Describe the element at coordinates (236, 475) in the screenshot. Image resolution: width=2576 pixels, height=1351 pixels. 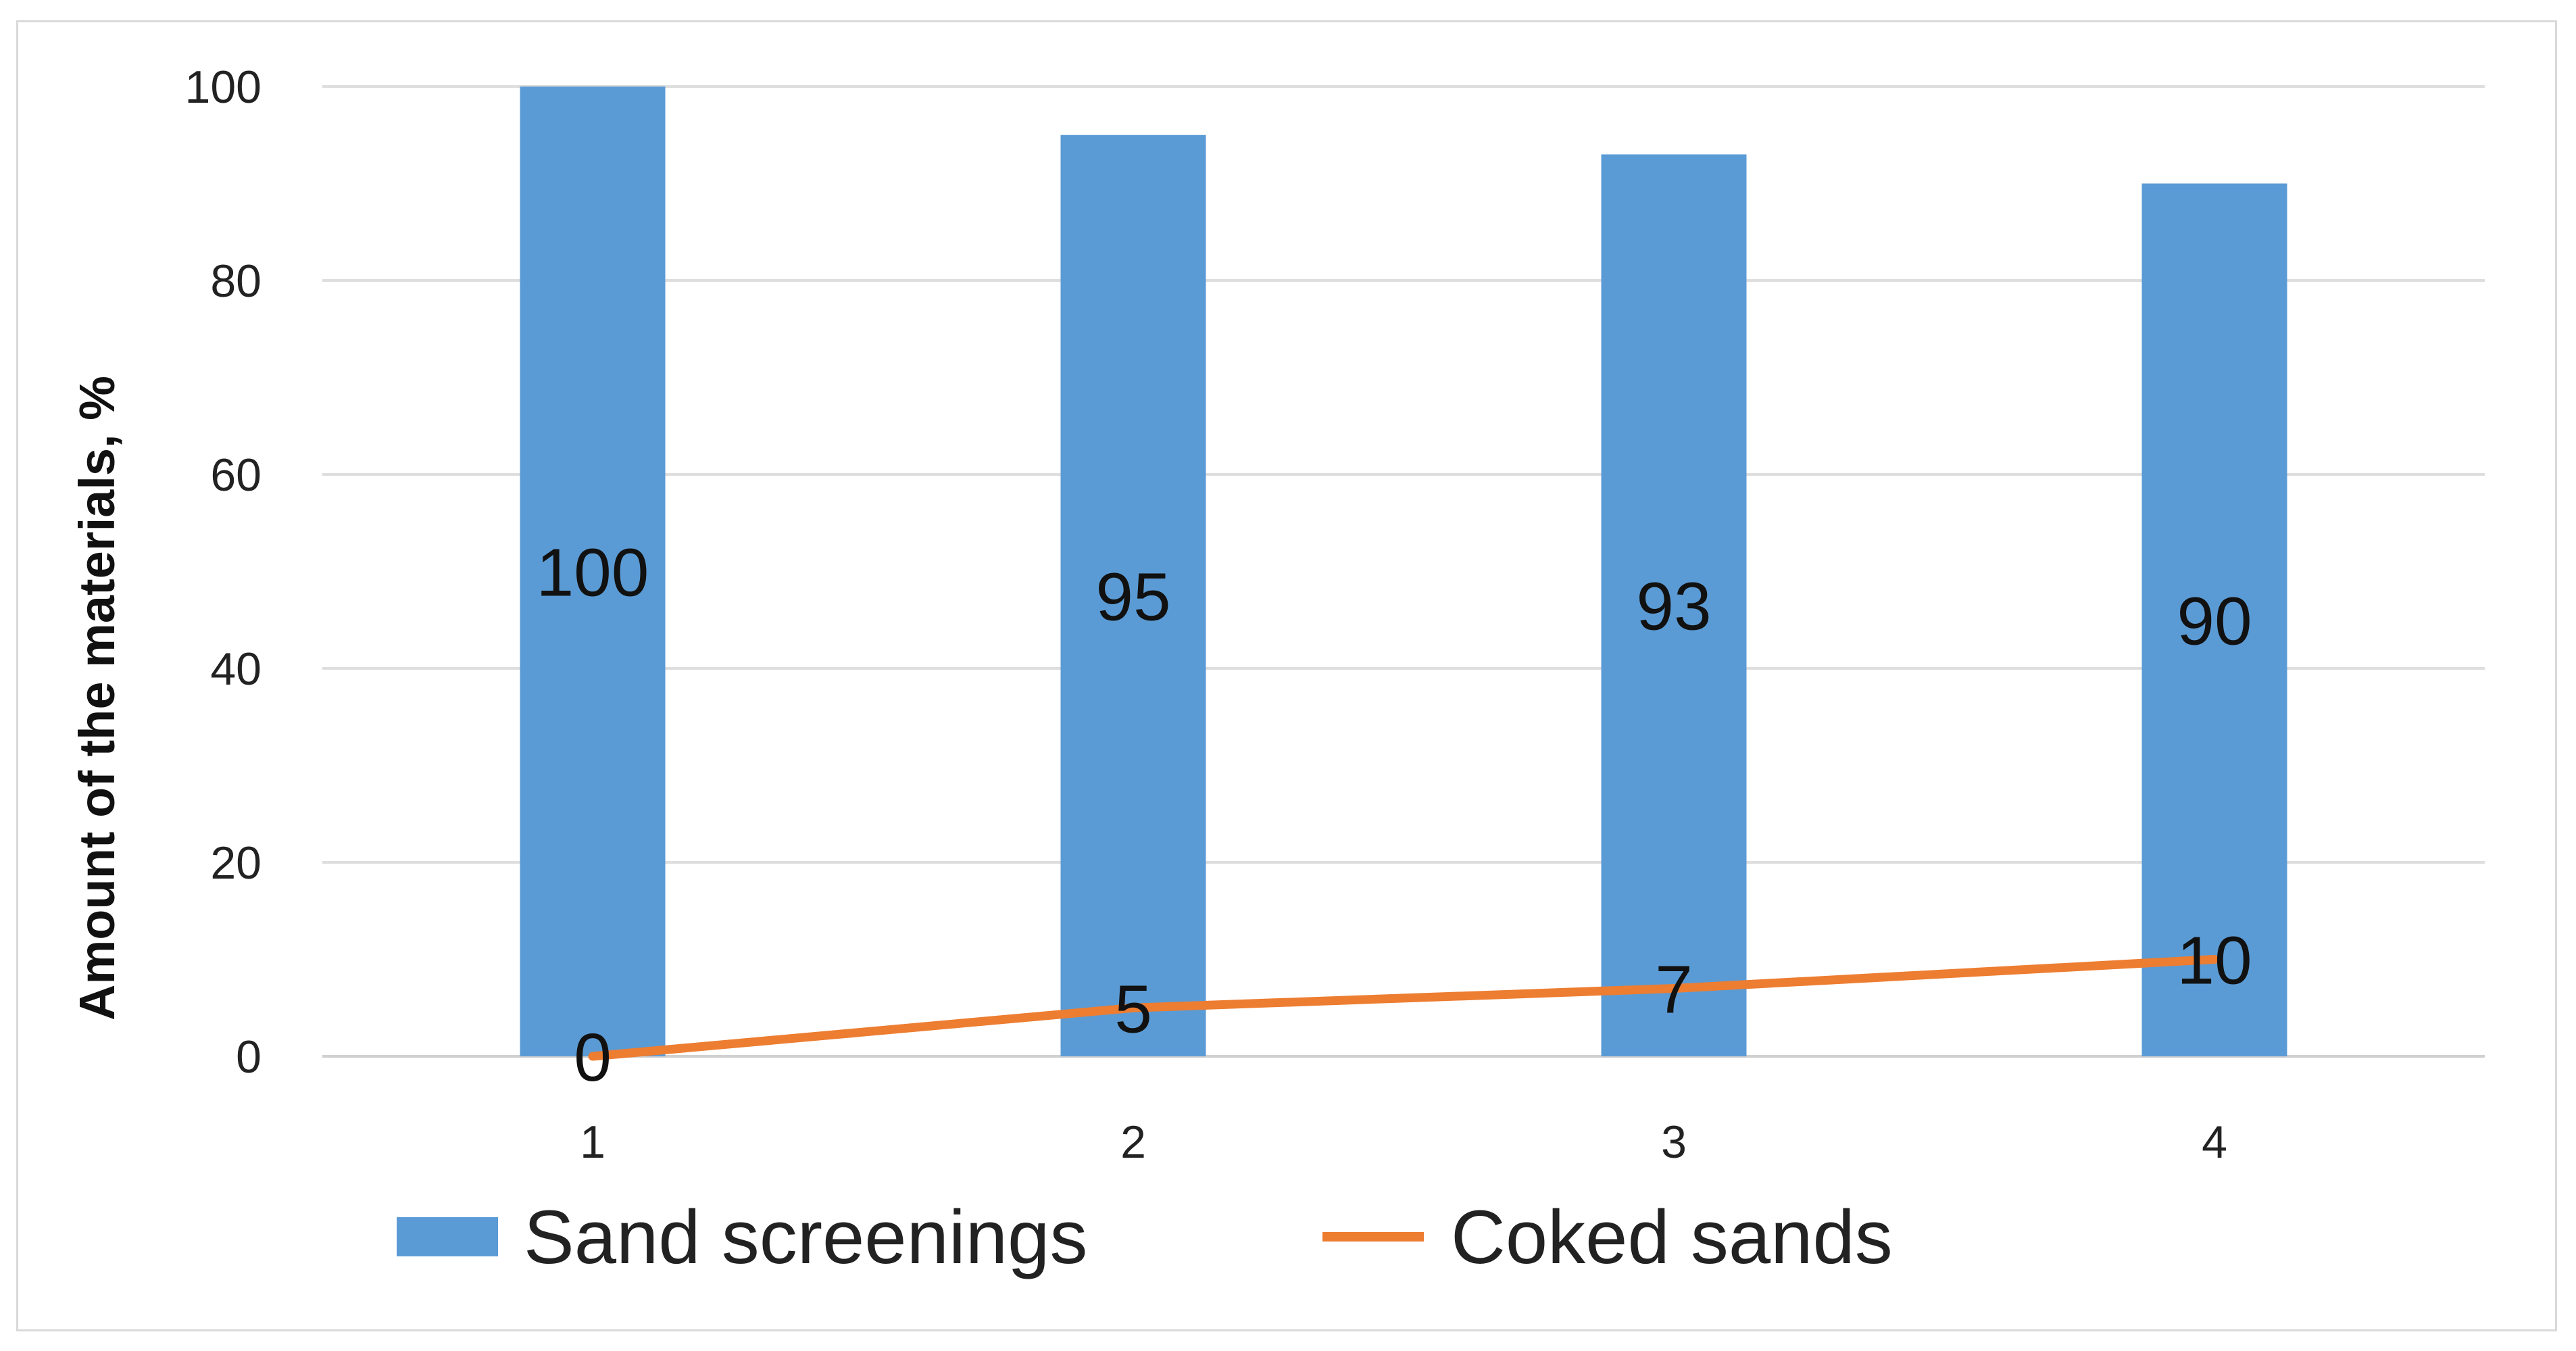
I see `y-tick-label: 60` at that location.